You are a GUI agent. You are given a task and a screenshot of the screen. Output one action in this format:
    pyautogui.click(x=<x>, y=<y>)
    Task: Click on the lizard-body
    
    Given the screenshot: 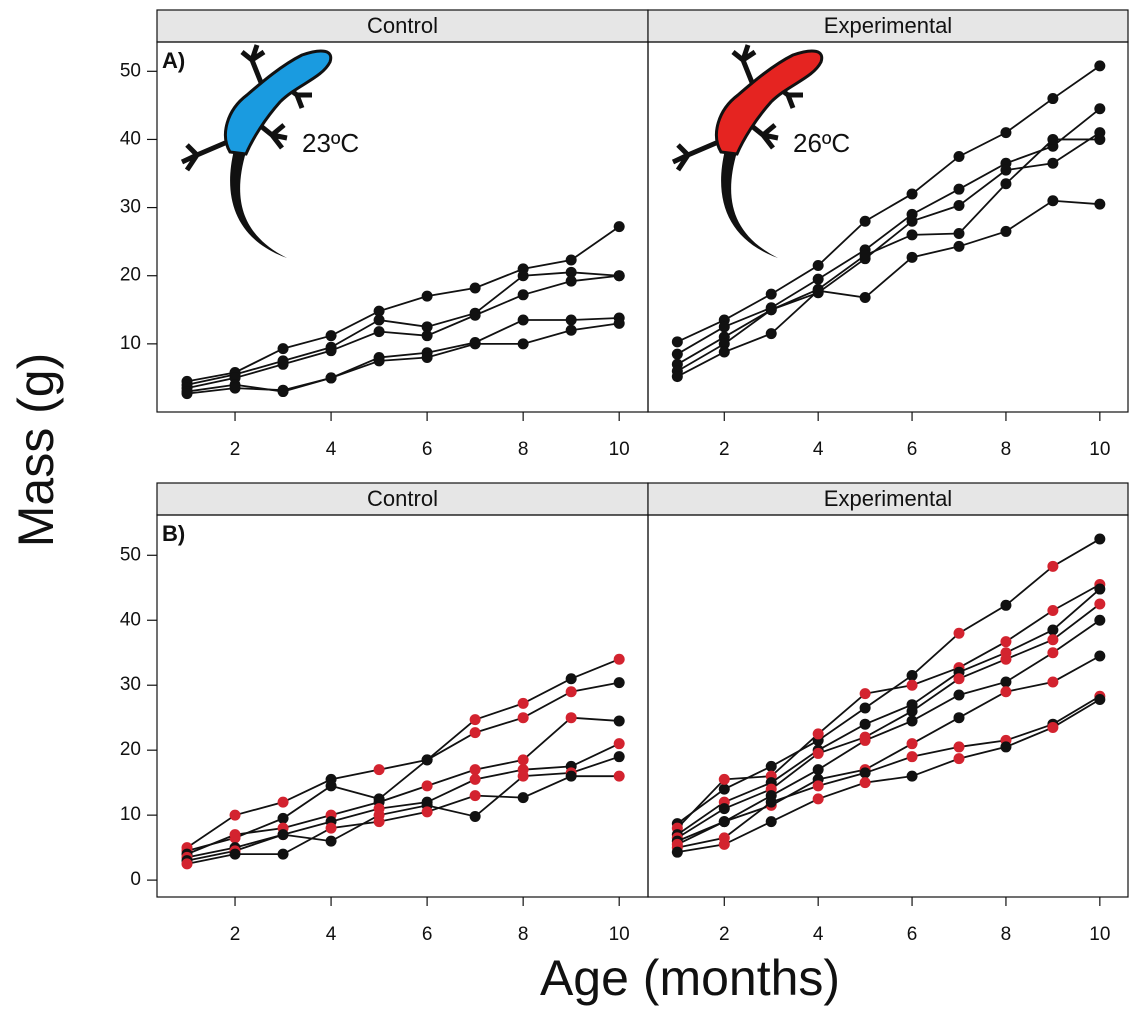 What is the action you would take?
    pyautogui.click(x=278, y=102)
    